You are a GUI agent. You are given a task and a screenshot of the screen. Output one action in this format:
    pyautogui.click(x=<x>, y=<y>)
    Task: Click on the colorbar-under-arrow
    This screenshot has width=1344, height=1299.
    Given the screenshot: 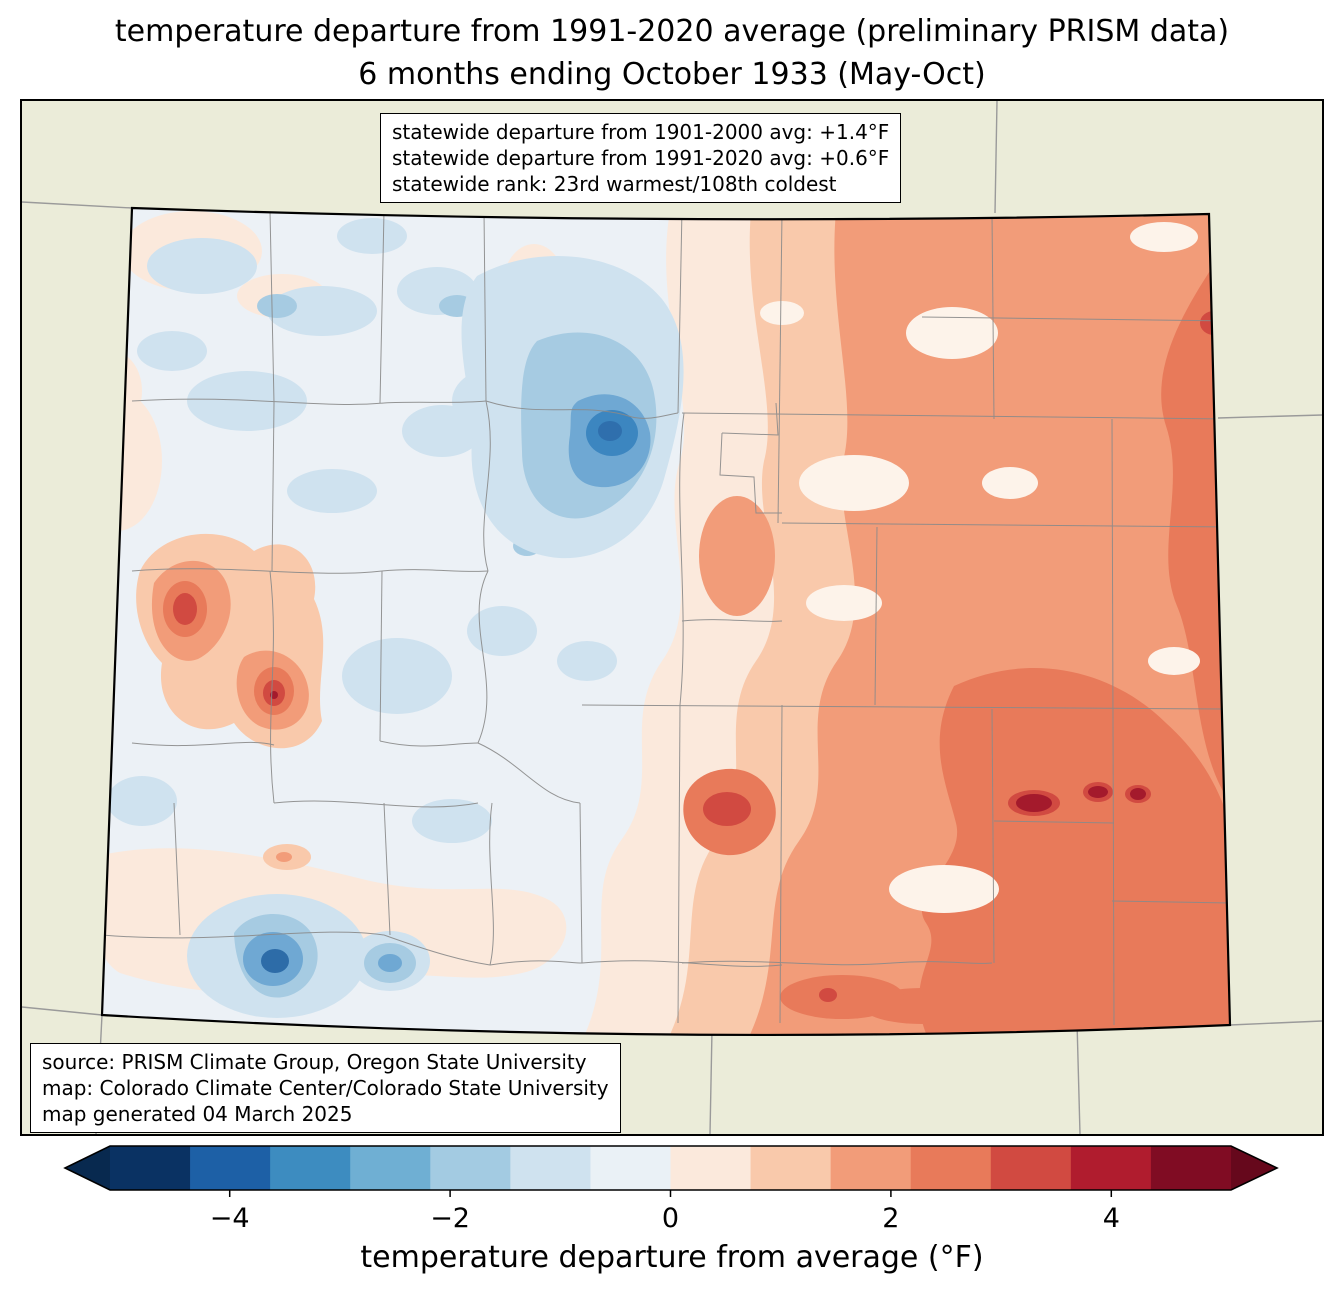 What is the action you would take?
    pyautogui.click(x=87, y=1168)
    